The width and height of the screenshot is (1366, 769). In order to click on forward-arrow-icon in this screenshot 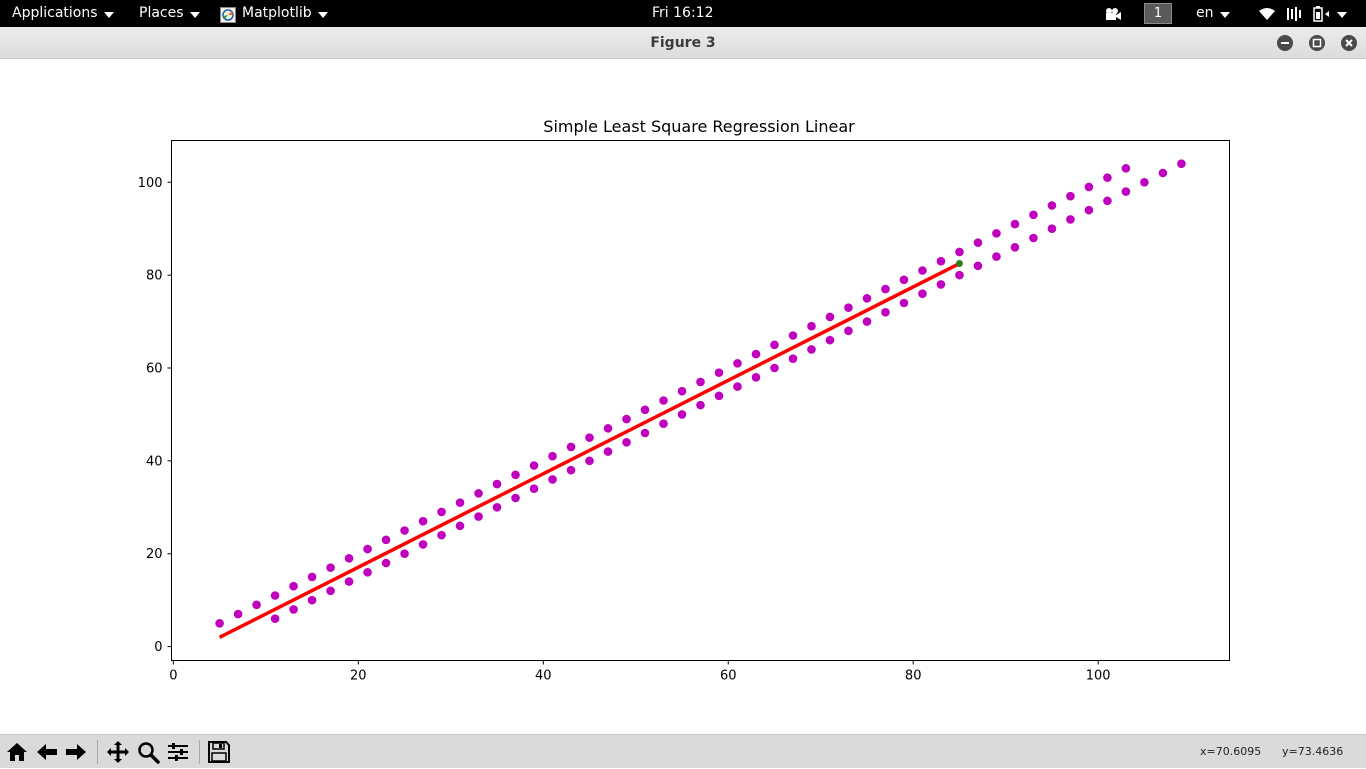, I will do `click(76, 752)`.